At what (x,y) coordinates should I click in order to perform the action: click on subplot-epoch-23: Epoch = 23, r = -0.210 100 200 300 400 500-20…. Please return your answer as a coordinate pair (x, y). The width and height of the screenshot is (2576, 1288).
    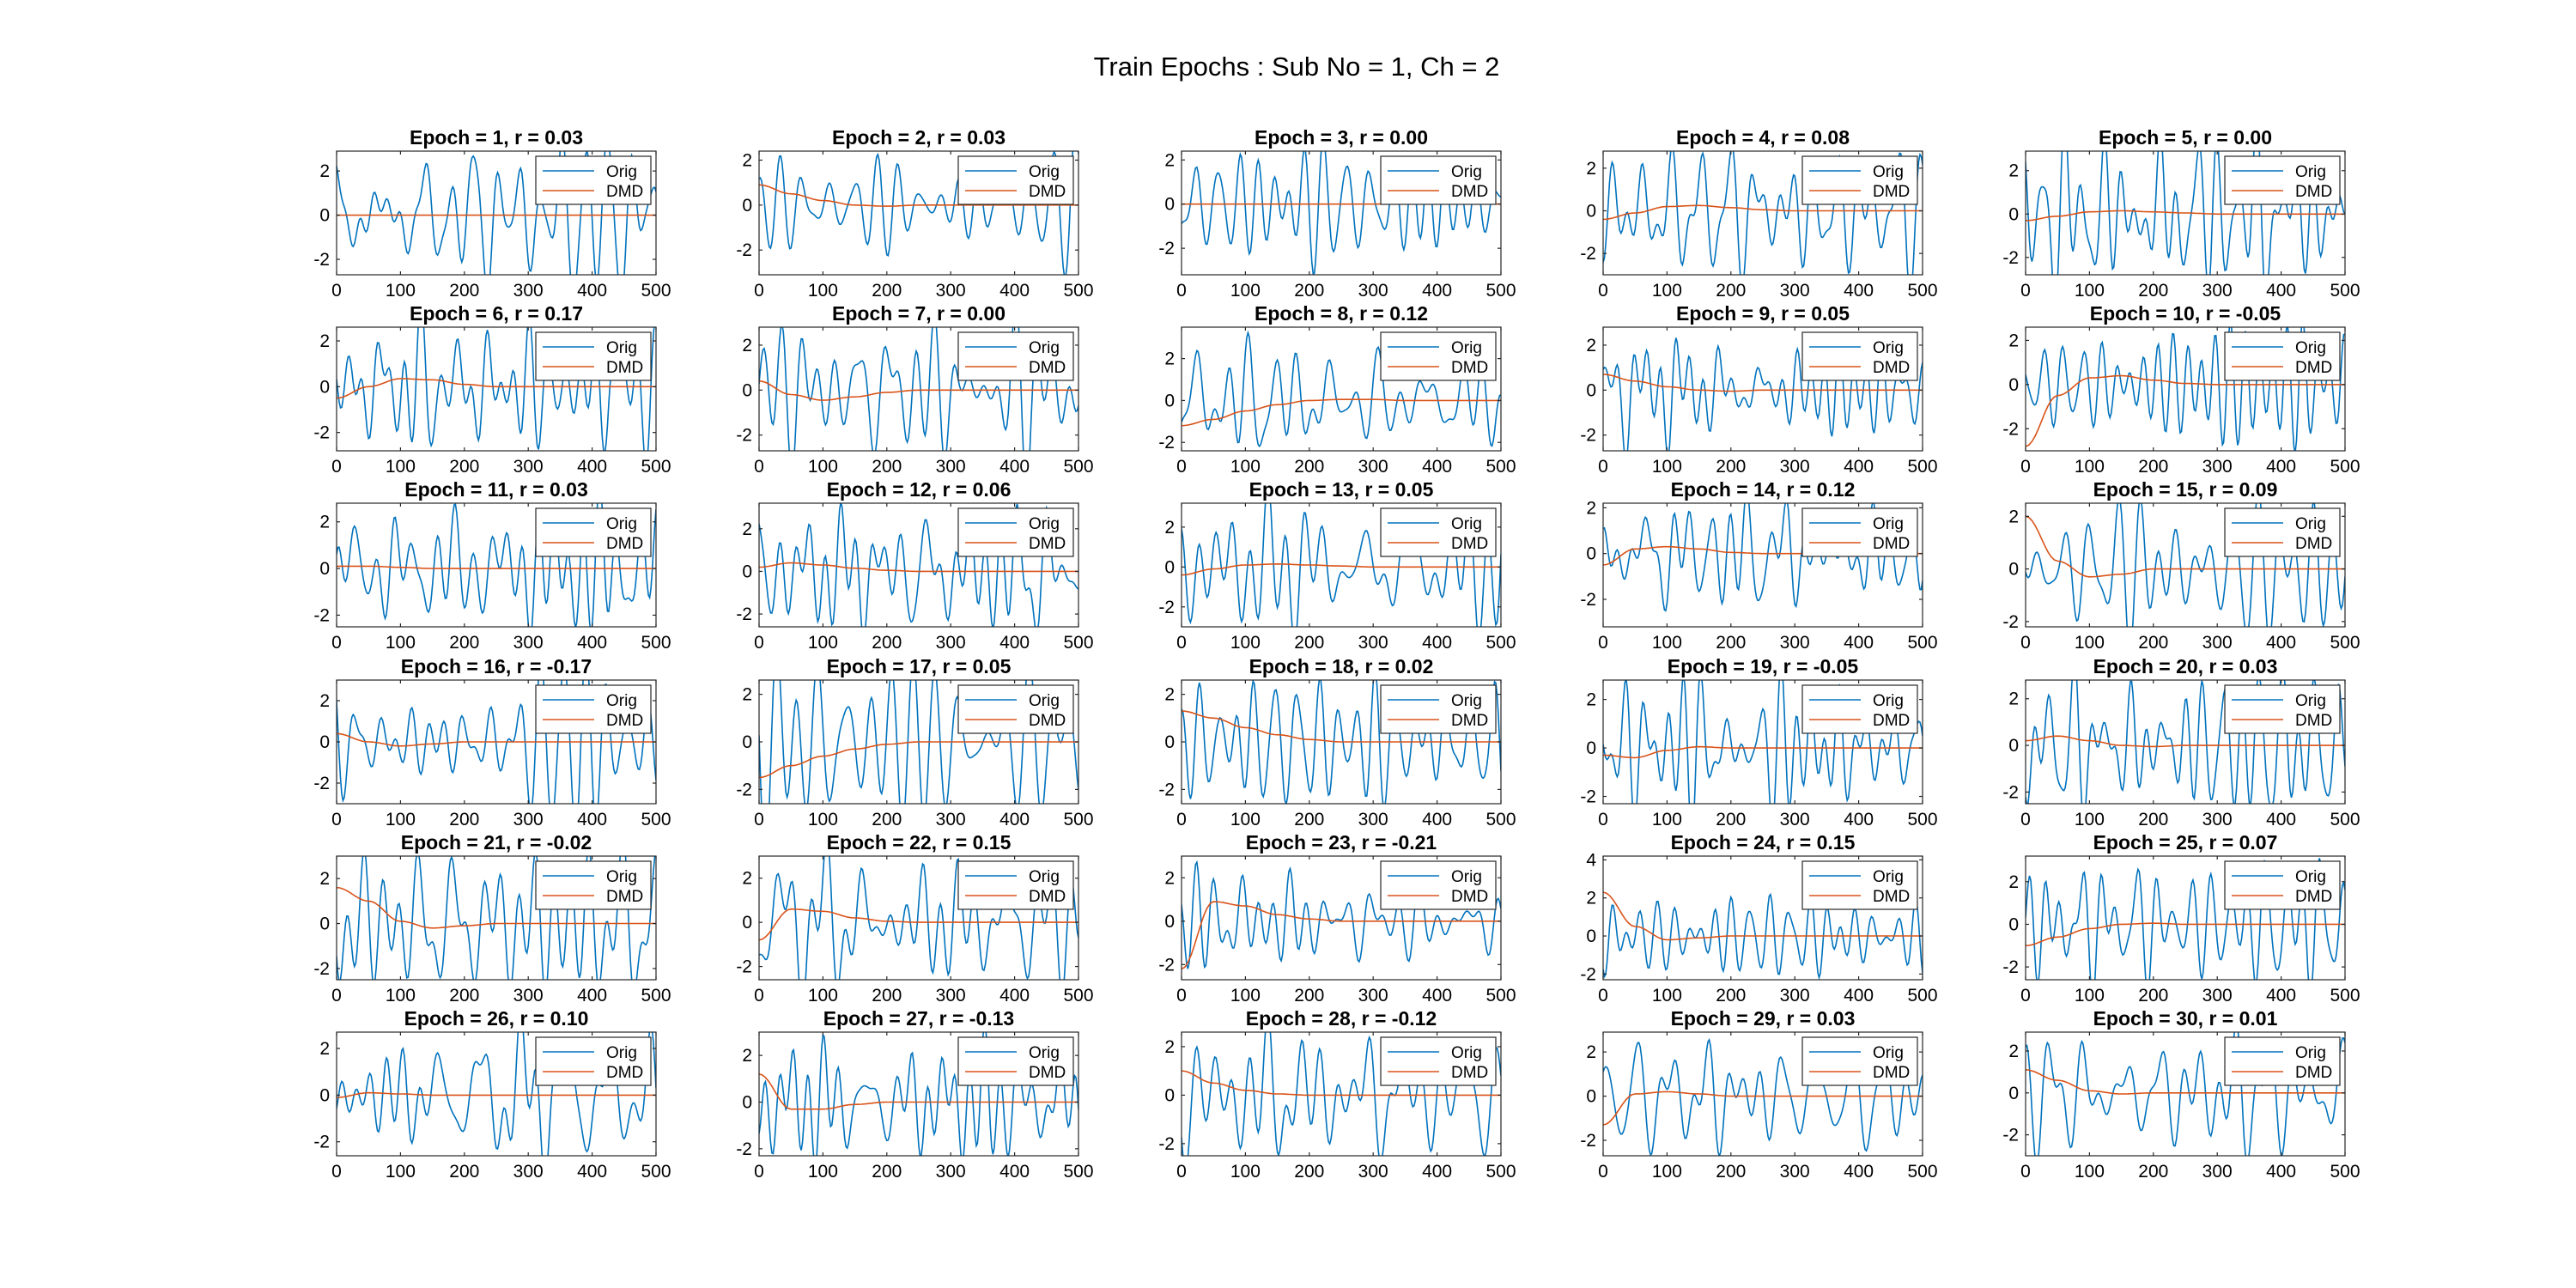
    Looking at the image, I should click on (1337, 918).